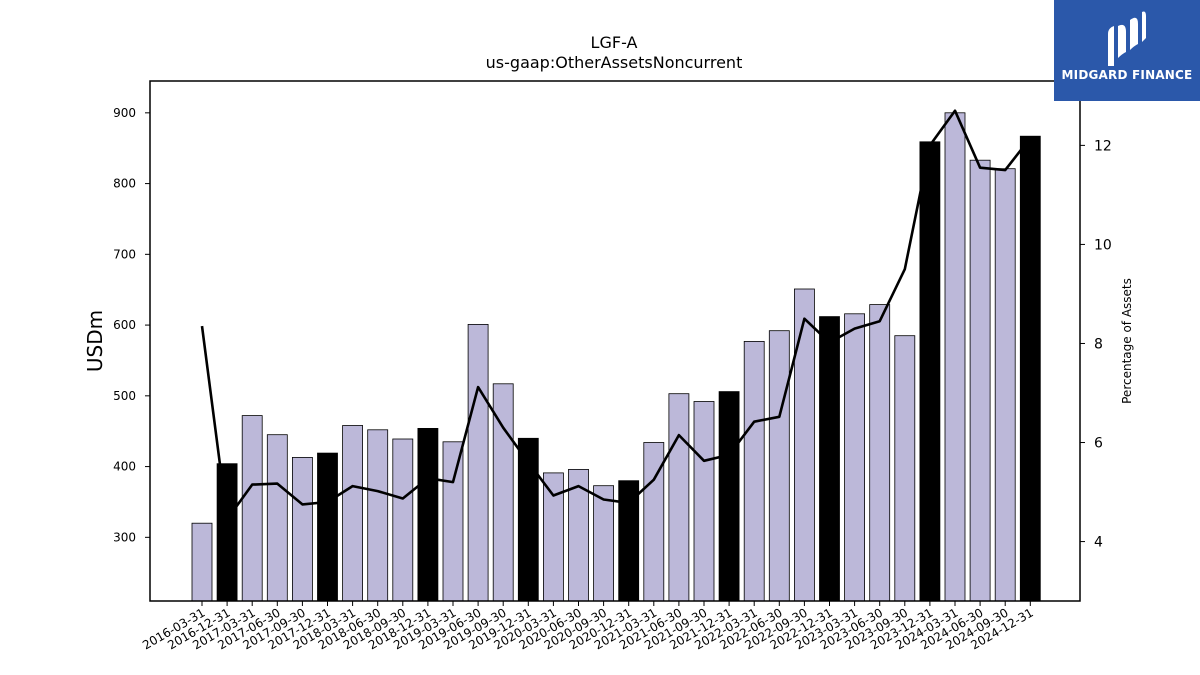 The height and width of the screenshot is (675, 1200). I want to click on y-tick-label: 800, so click(124, 184).